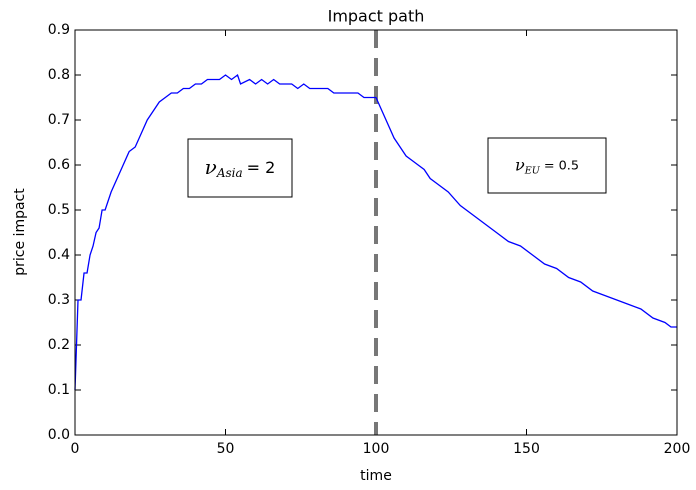 The width and height of the screenshot is (696, 490). What do you see at coordinates (59, 390) in the screenshot?
I see `y-tick-label: 0.1` at bounding box center [59, 390].